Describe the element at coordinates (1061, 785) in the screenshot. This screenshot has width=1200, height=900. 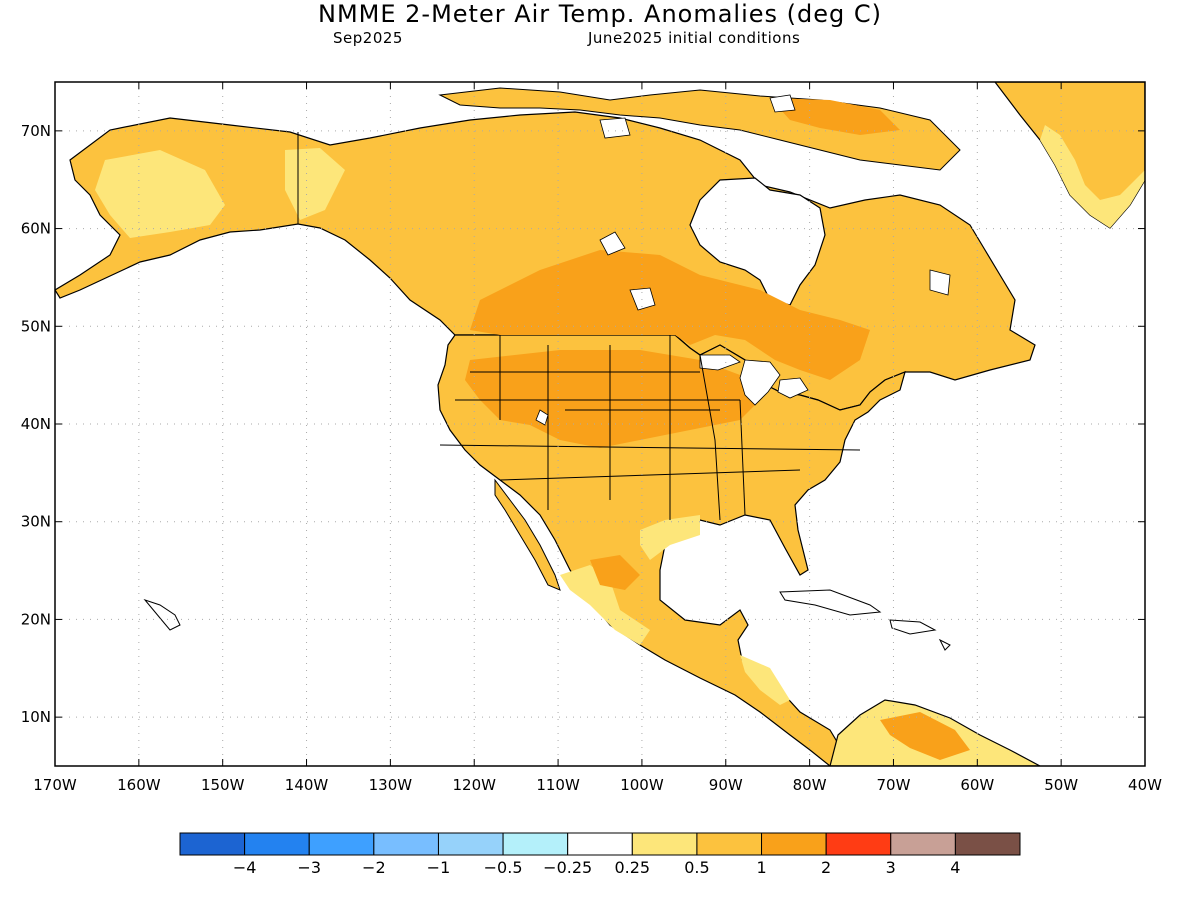
I see `lon-tick-label: 50W` at that location.